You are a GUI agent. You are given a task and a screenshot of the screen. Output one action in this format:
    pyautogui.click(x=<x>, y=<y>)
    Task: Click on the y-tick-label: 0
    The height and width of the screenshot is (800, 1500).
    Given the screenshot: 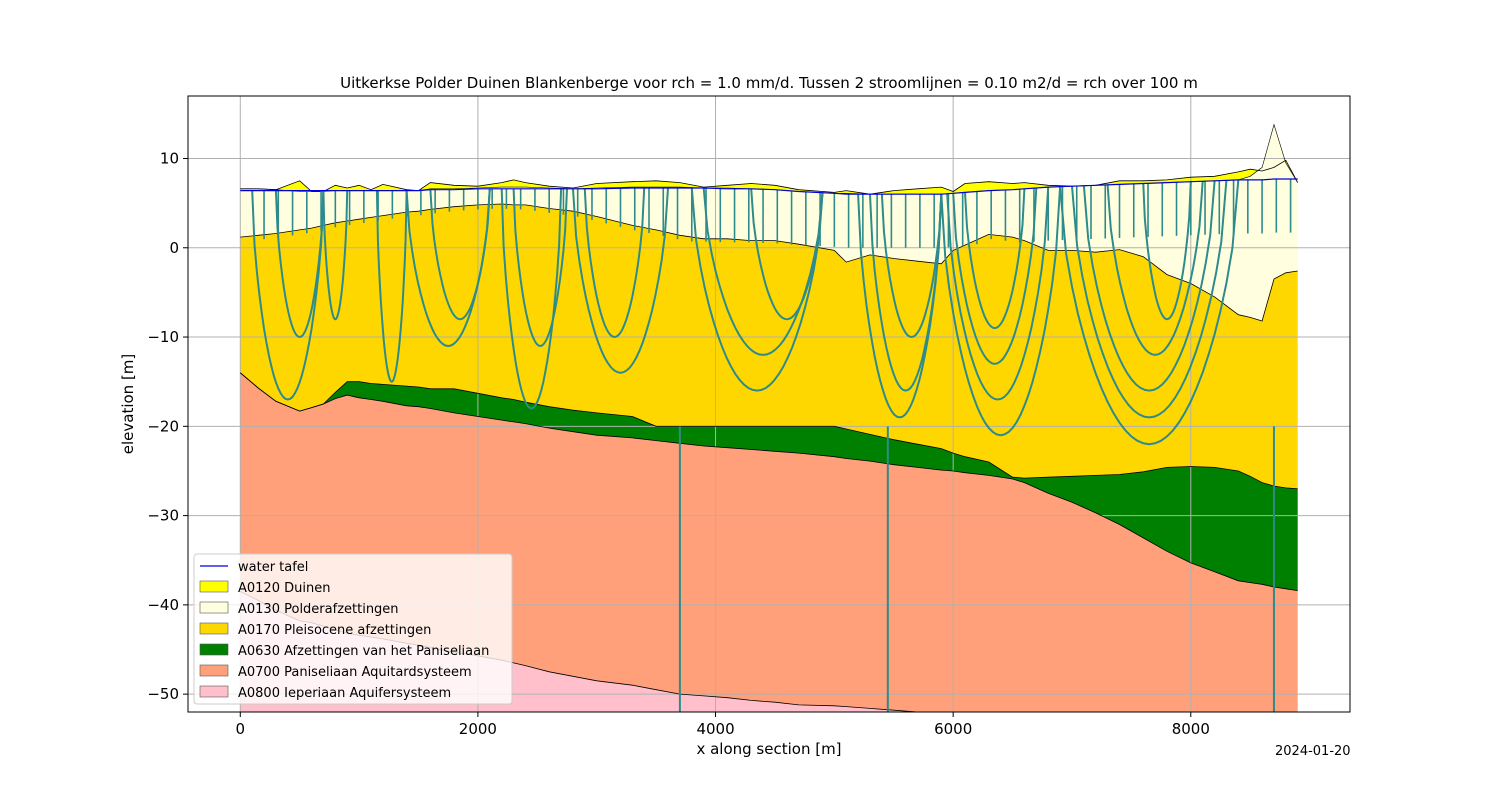 What is the action you would take?
    pyautogui.click(x=174, y=248)
    